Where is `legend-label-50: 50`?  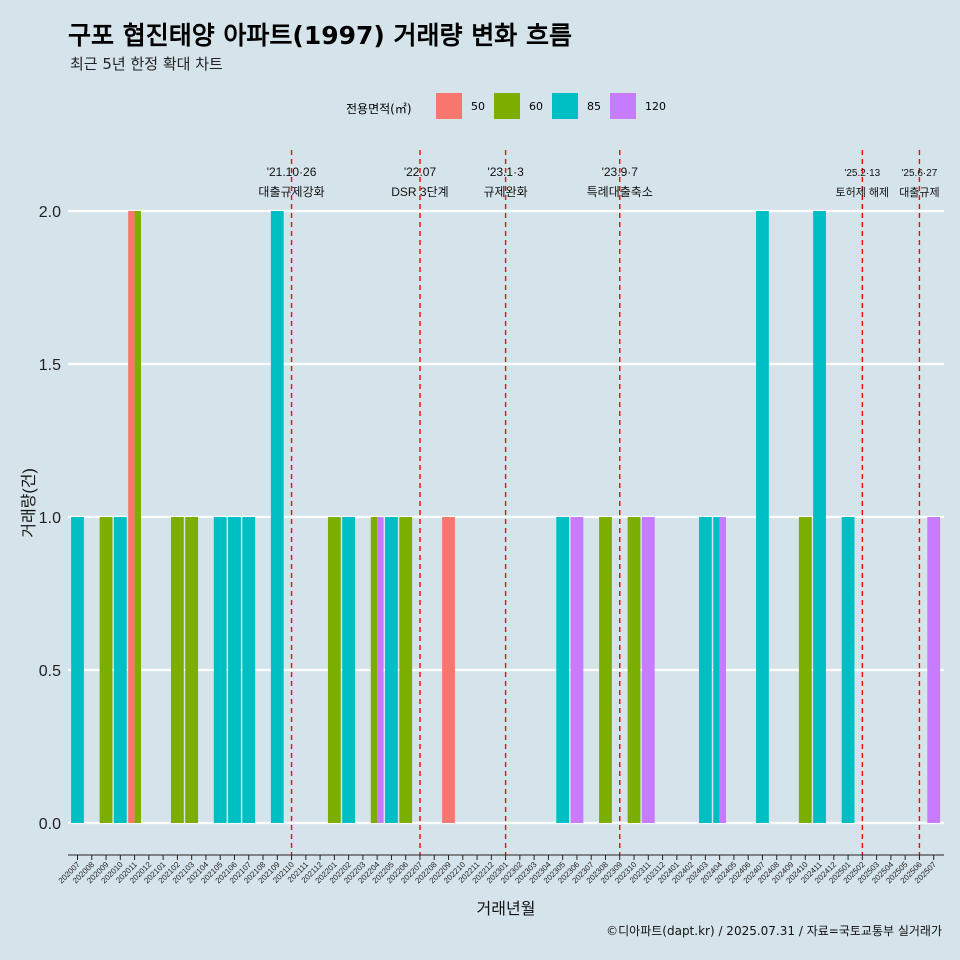 legend-label-50: 50 is located at coordinates (478, 106).